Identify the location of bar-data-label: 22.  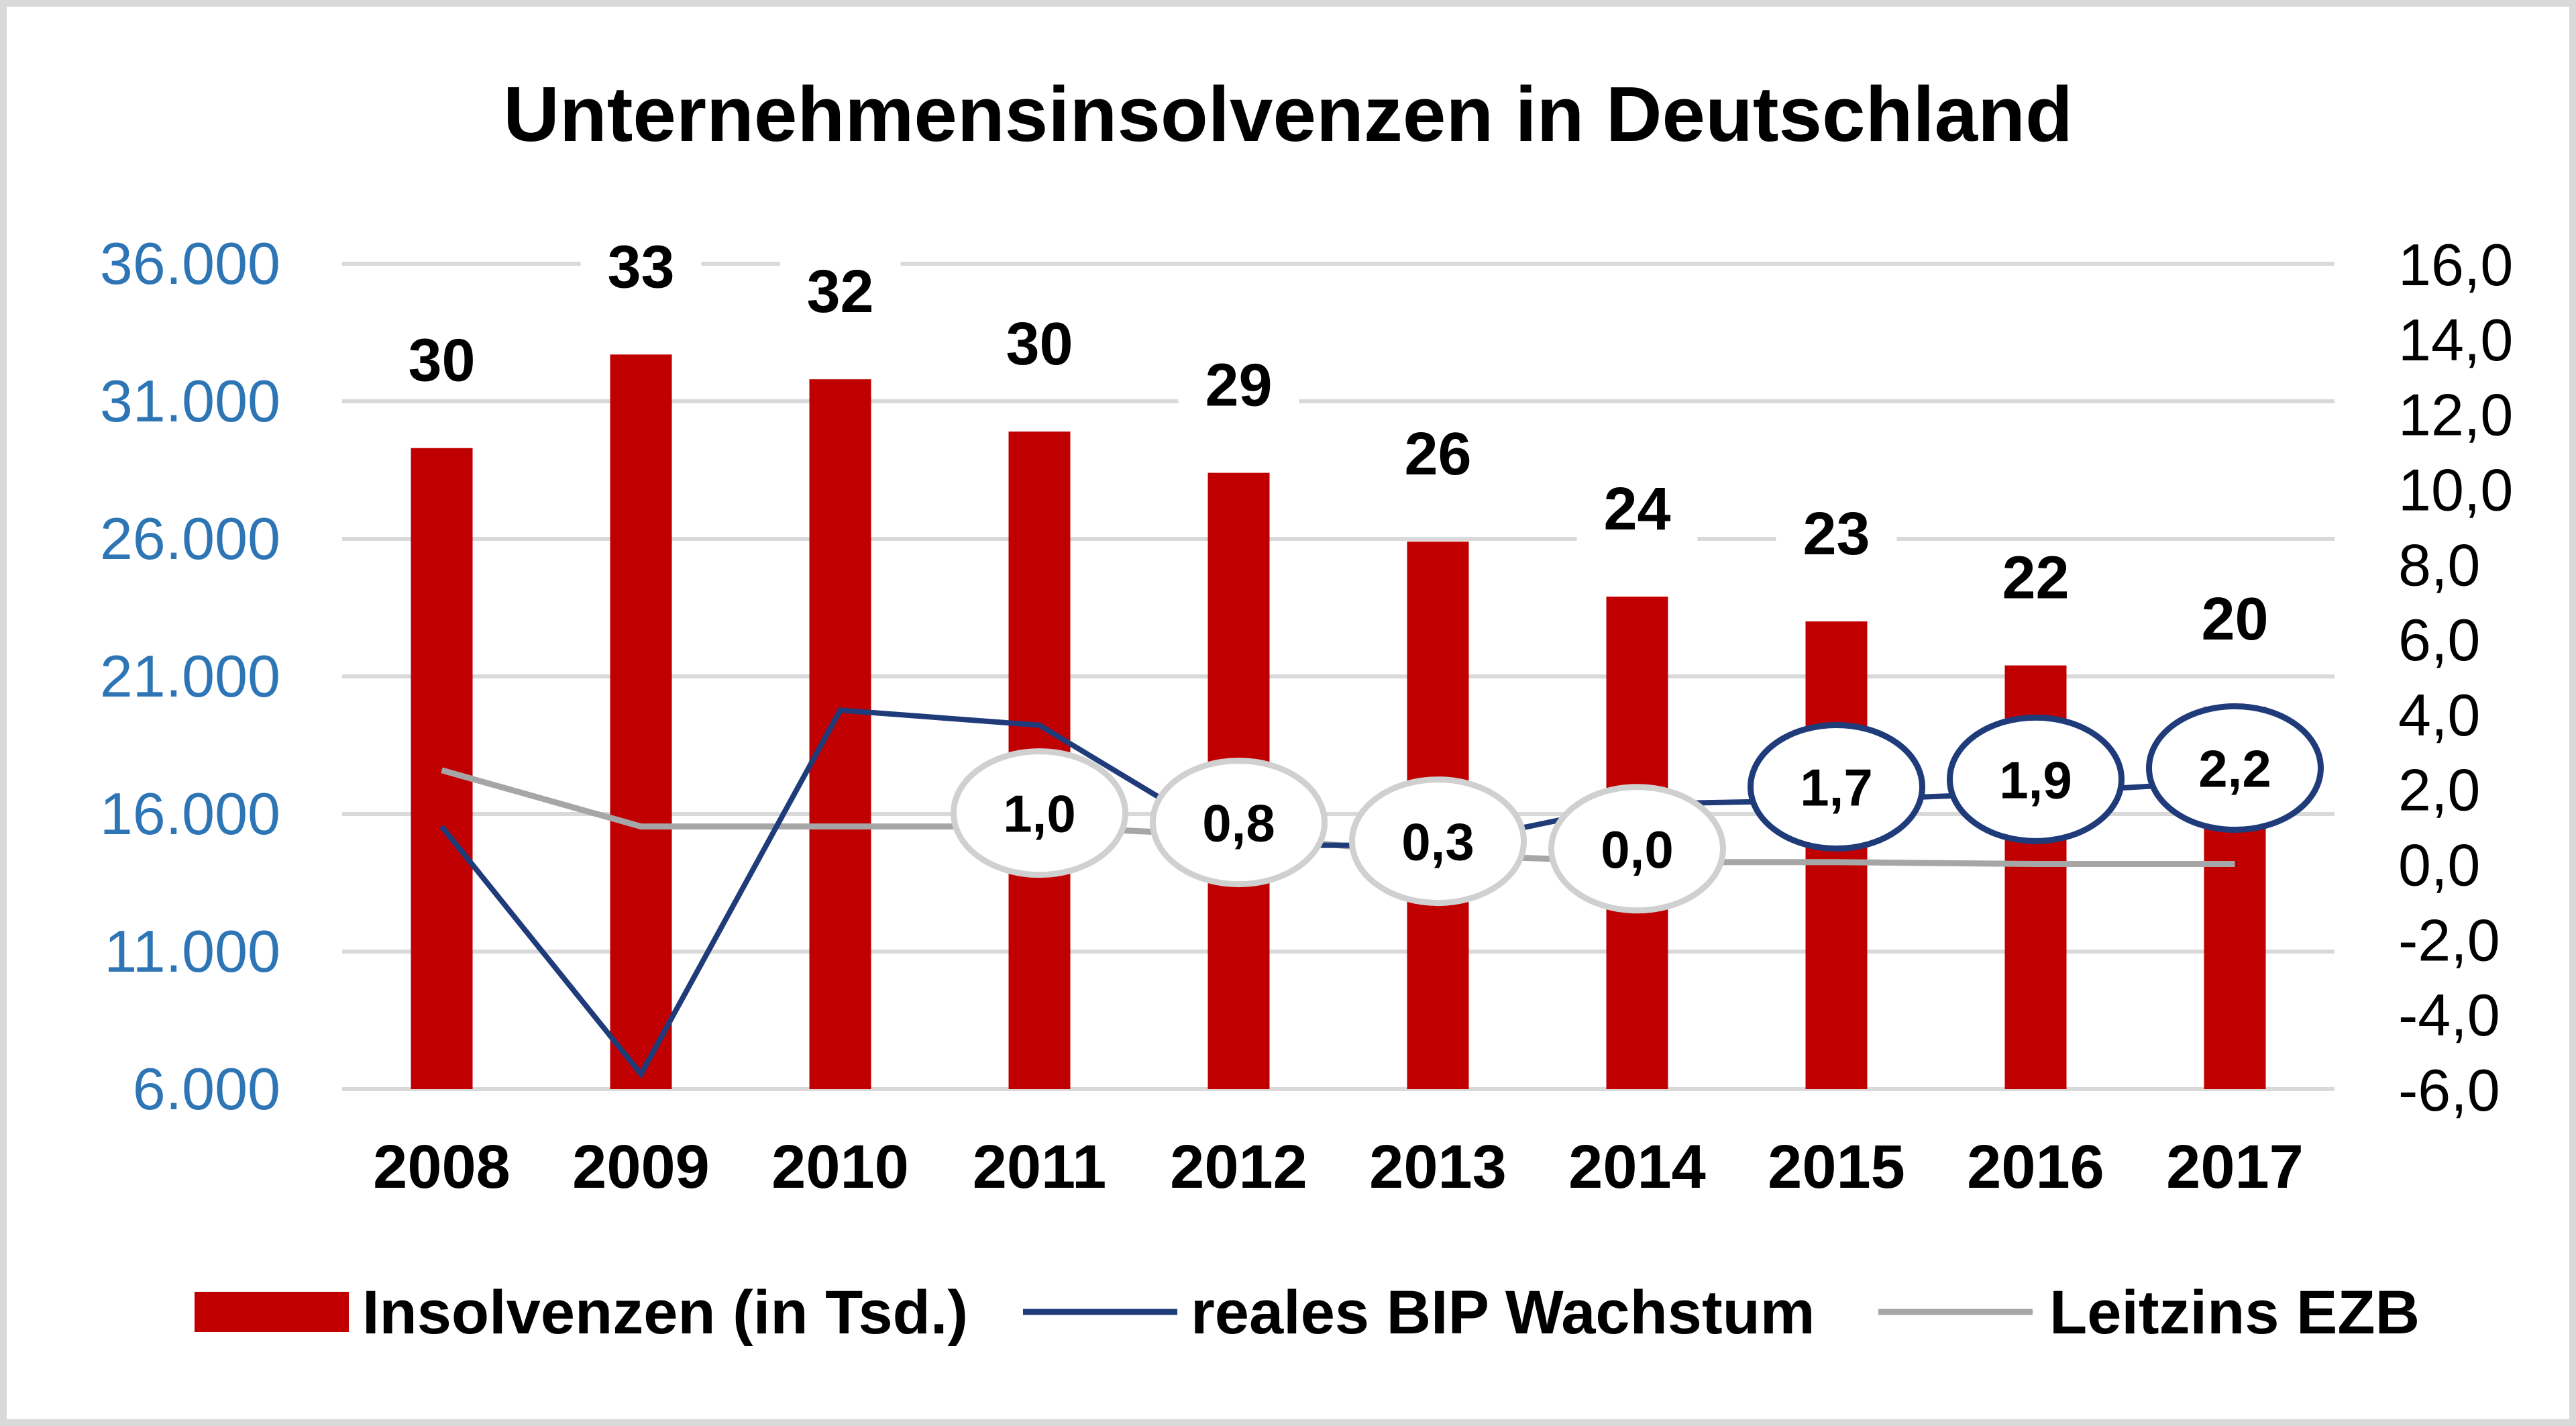
(2035, 579).